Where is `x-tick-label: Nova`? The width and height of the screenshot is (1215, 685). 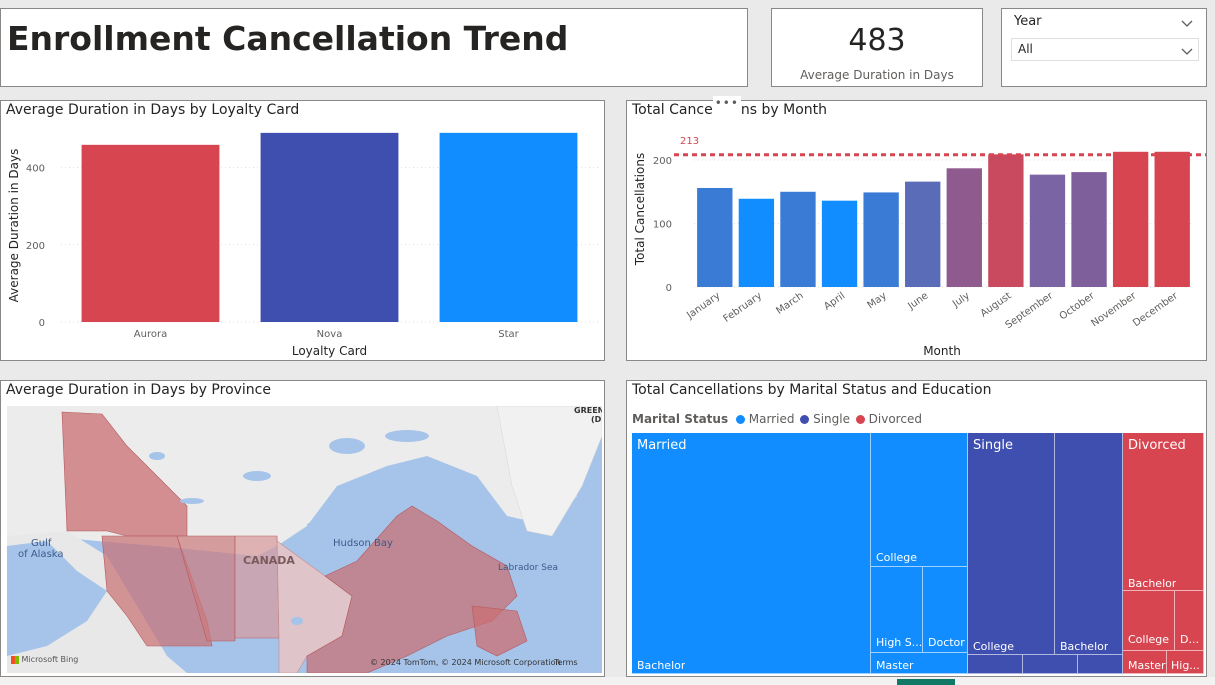 x-tick-label: Nova is located at coordinates (330, 334).